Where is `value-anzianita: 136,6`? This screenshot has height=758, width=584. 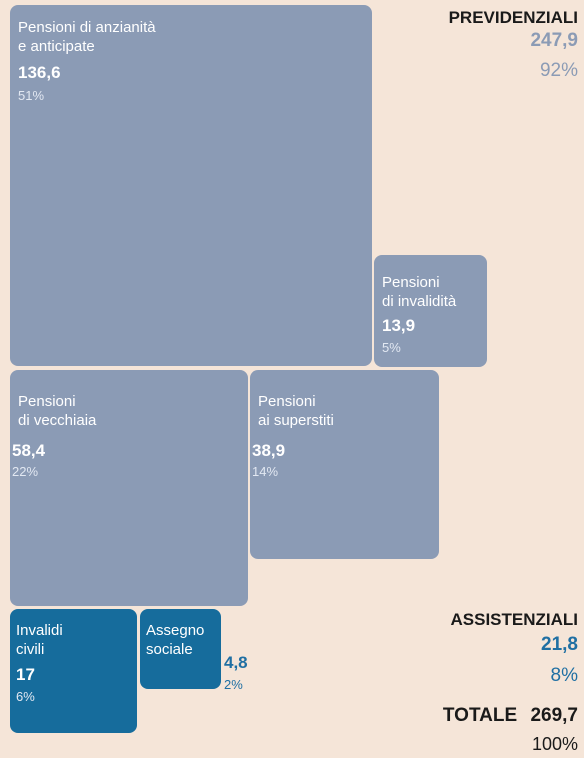 value-anzianita: 136,6 is located at coordinates (39, 72).